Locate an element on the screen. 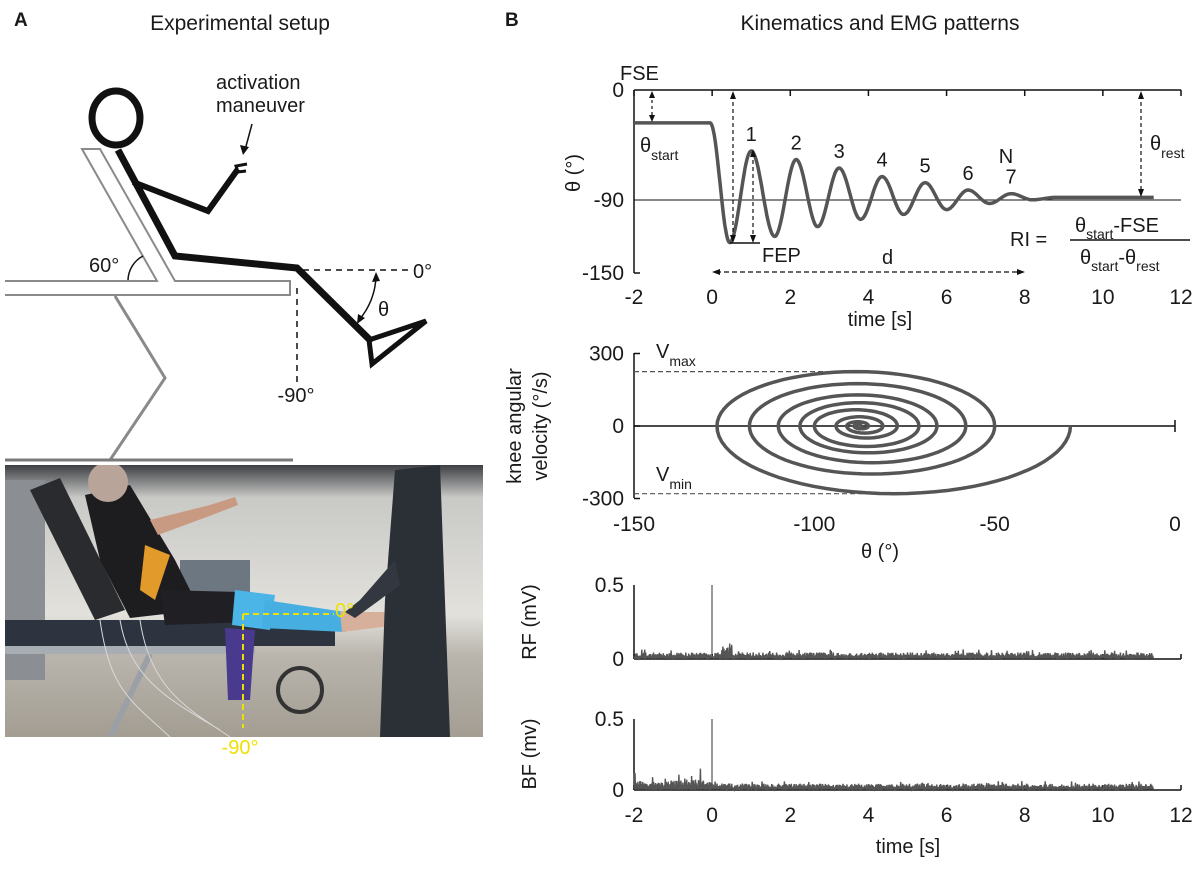 Image resolution: width=1200 pixels, height=870 pixels. emg-x-tick-label: 8 is located at coordinates (1025, 815).